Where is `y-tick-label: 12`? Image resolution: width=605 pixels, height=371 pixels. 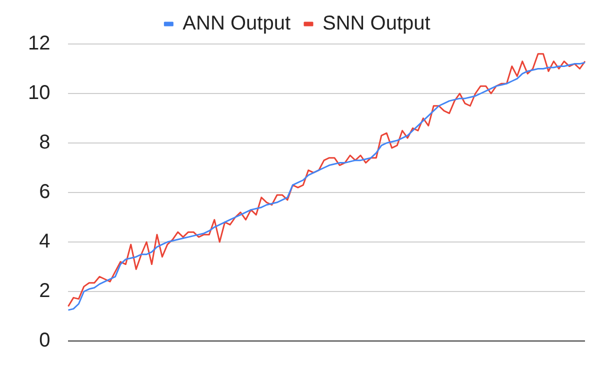 y-tick-label: 12 is located at coordinates (39, 43).